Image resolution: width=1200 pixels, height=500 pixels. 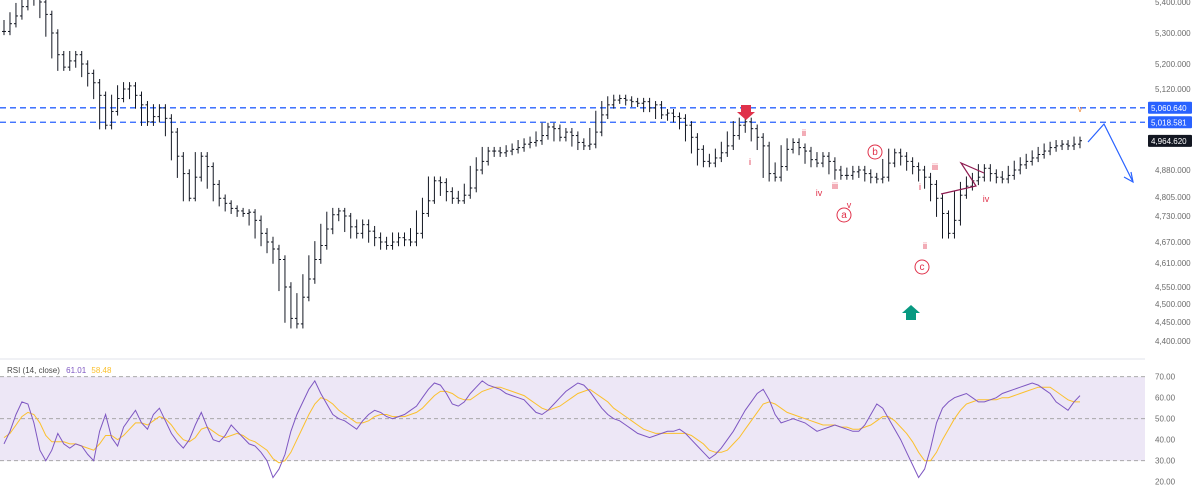 I want to click on rsi-tick-label: 40.00, so click(x=1165, y=440).